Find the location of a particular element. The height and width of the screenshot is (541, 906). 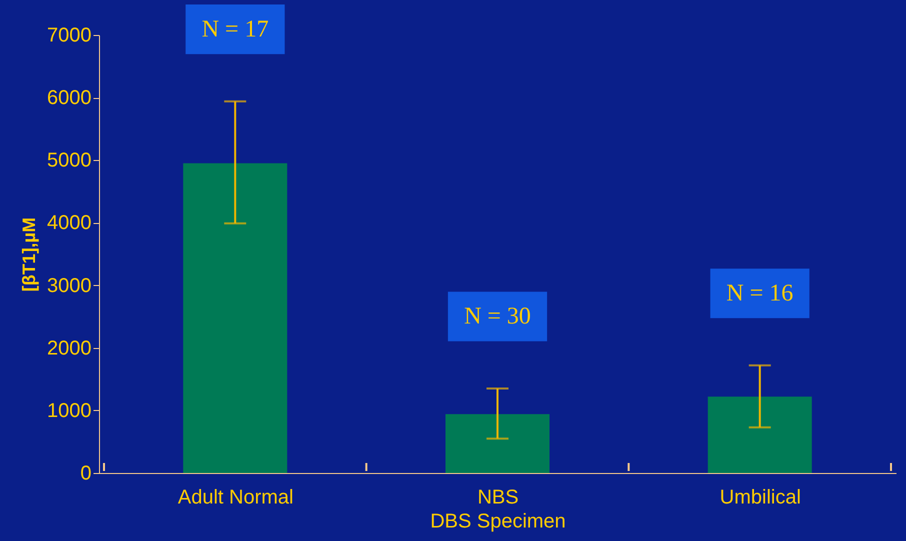

x-tick-label: Adult Normal is located at coordinates (236, 497).